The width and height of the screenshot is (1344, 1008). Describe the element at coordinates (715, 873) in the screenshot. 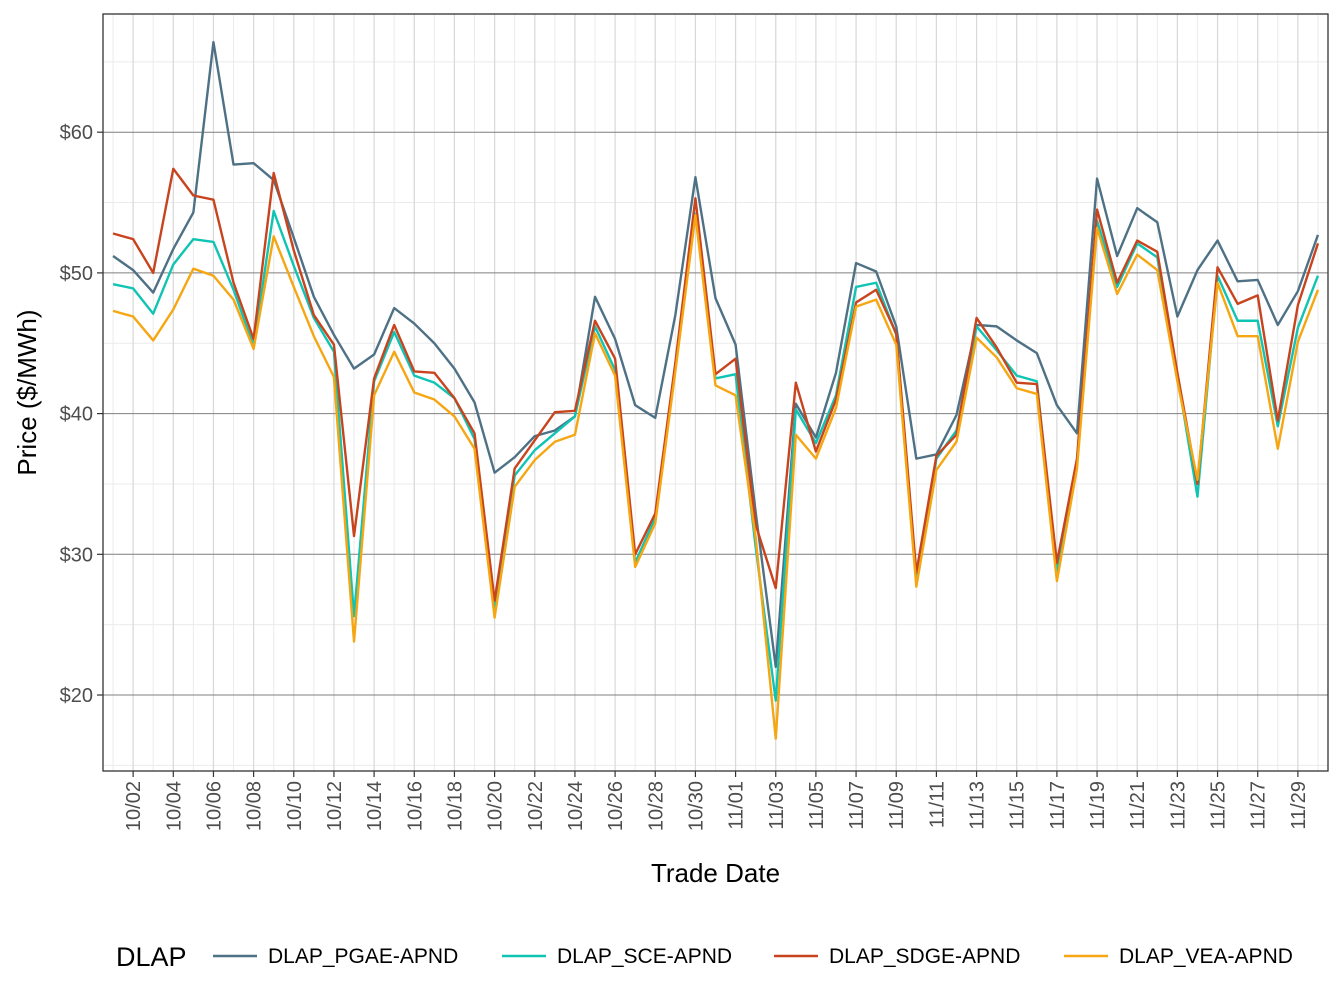

I see `x-axis-title: Trade Date` at that location.